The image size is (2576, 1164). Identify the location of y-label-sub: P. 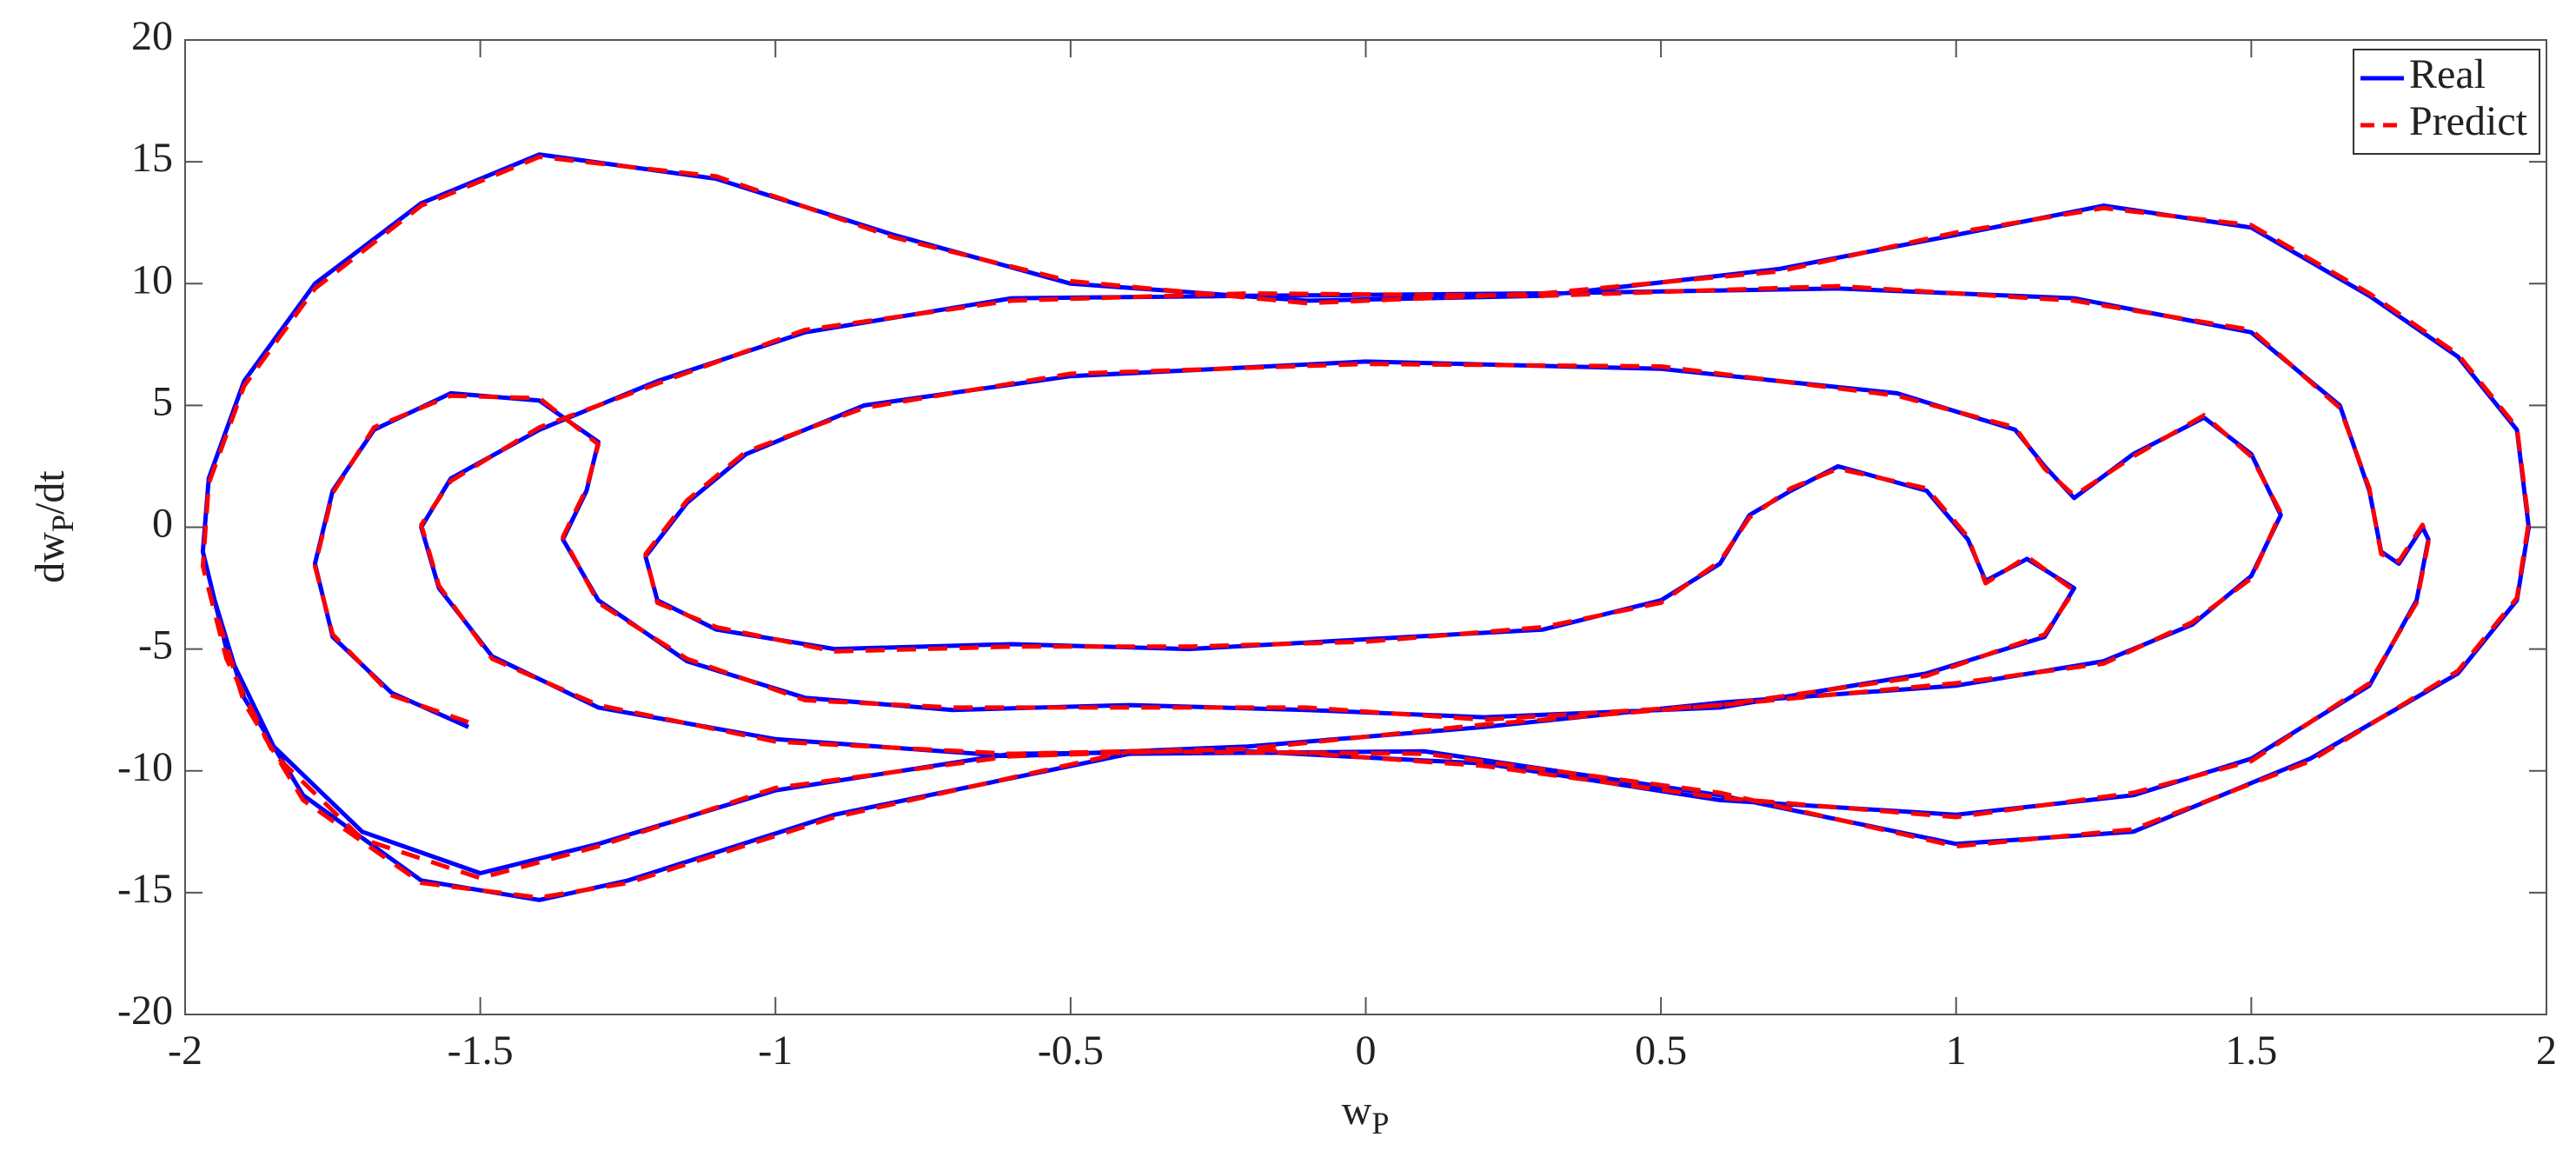
(62, 523).